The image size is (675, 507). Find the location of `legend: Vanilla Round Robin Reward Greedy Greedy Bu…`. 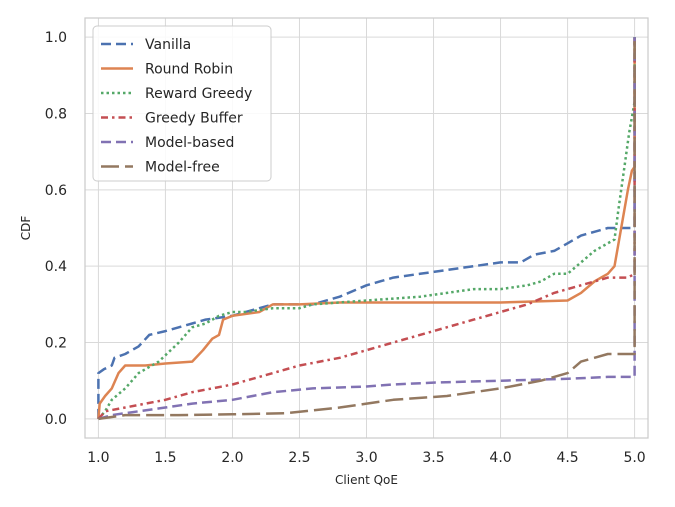

legend: Vanilla Round Robin Reward Greedy Greedy Bu… is located at coordinates (182, 103).